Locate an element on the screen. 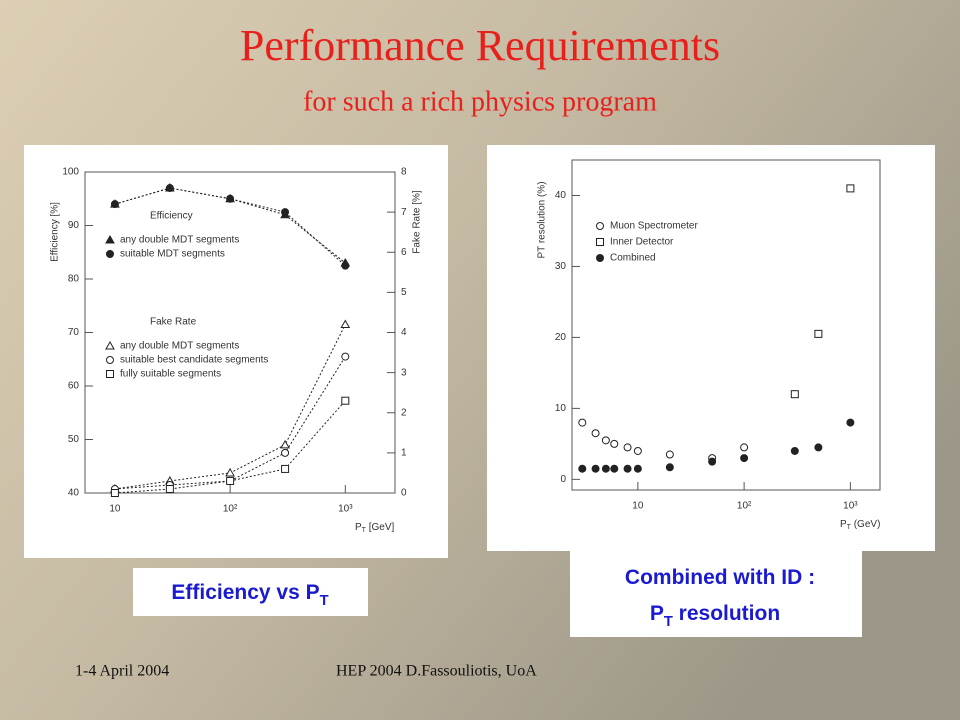 The width and height of the screenshot is (960, 720). x-axis-label-part: (GeV) is located at coordinates (865, 524).